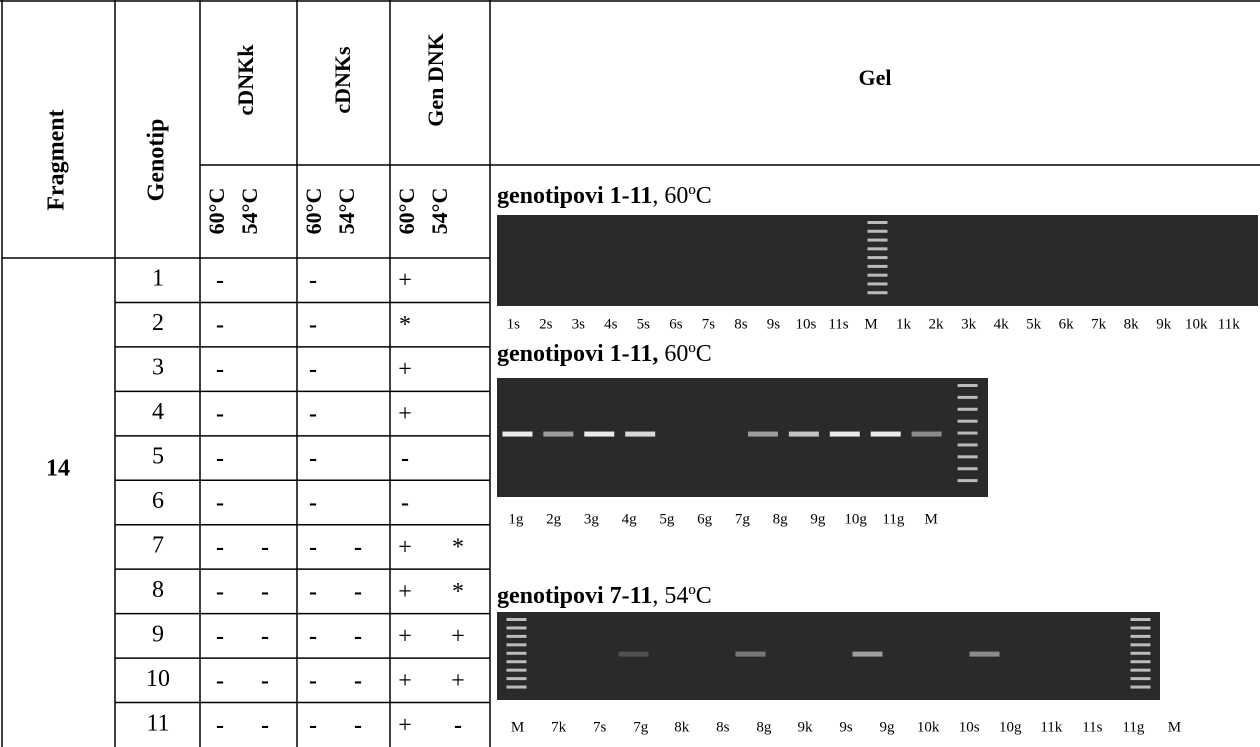  Describe the element at coordinates (158, 323) in the screenshot. I see `genotip-cell: 2` at that location.